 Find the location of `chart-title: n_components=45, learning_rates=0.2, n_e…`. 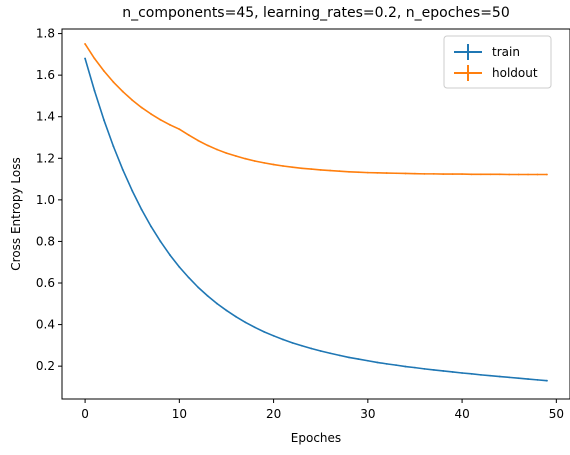

chart-title: n_components=45, learning_rates=0.2, n_e… is located at coordinates (316, 13).